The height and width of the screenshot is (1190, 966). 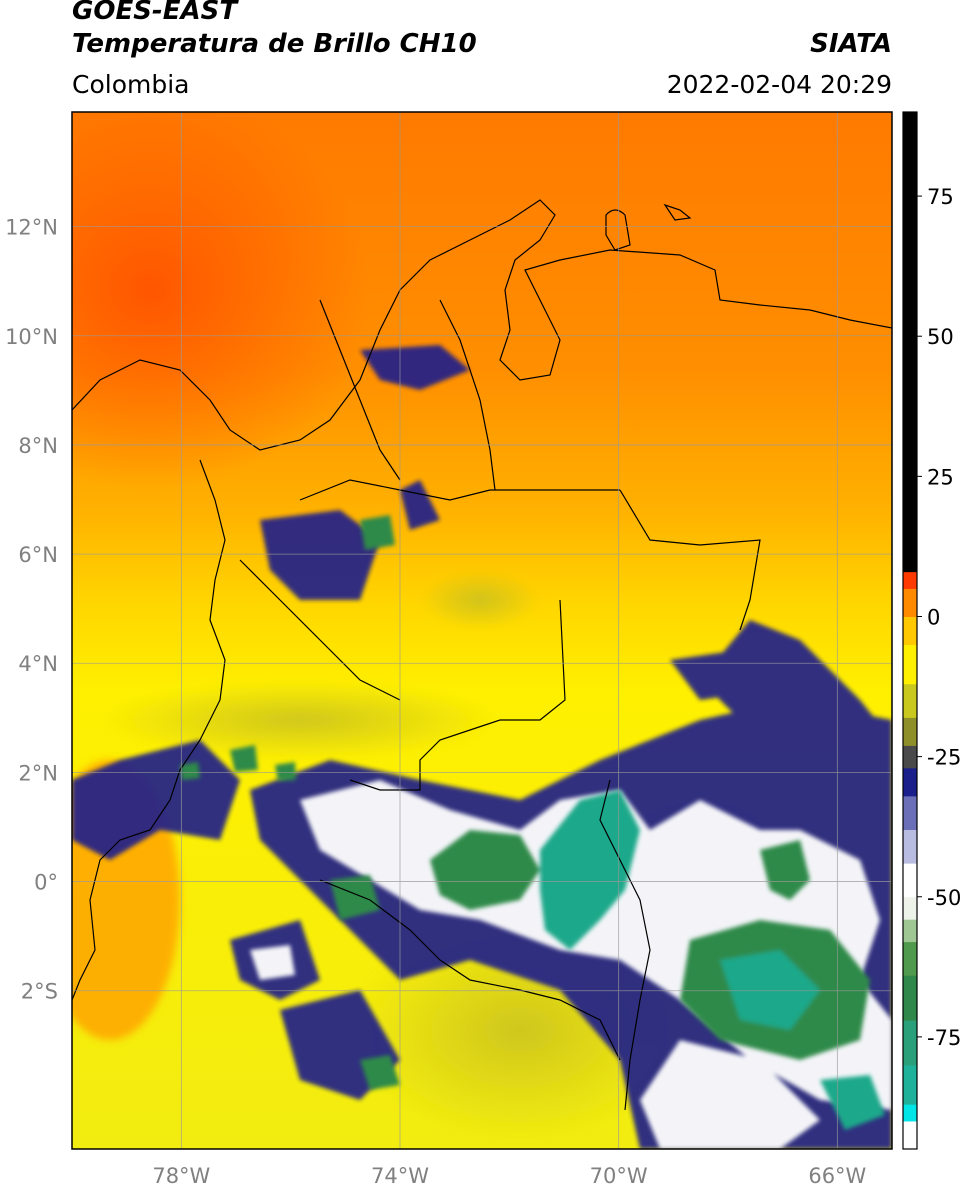 I want to click on agency-label: SIATA, so click(x=851, y=44).